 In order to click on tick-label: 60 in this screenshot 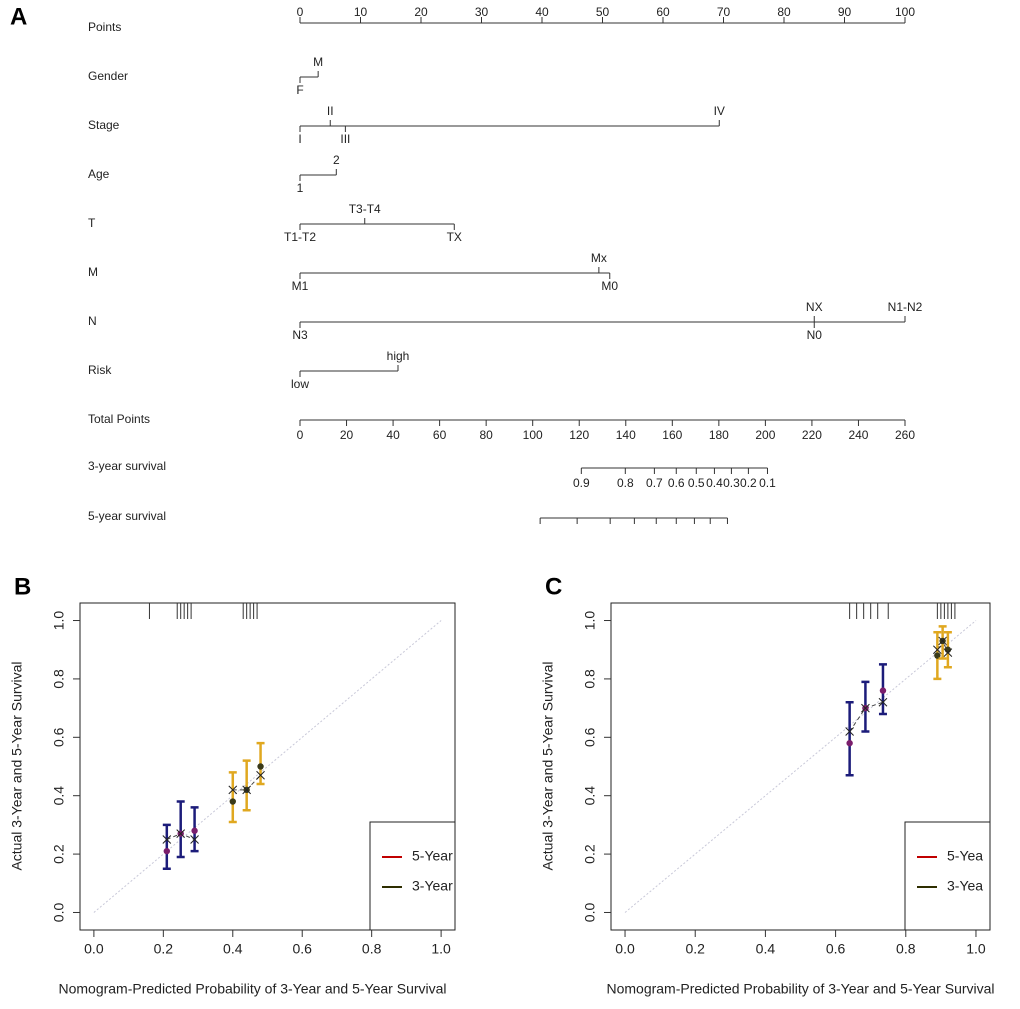, I will do `click(440, 435)`.